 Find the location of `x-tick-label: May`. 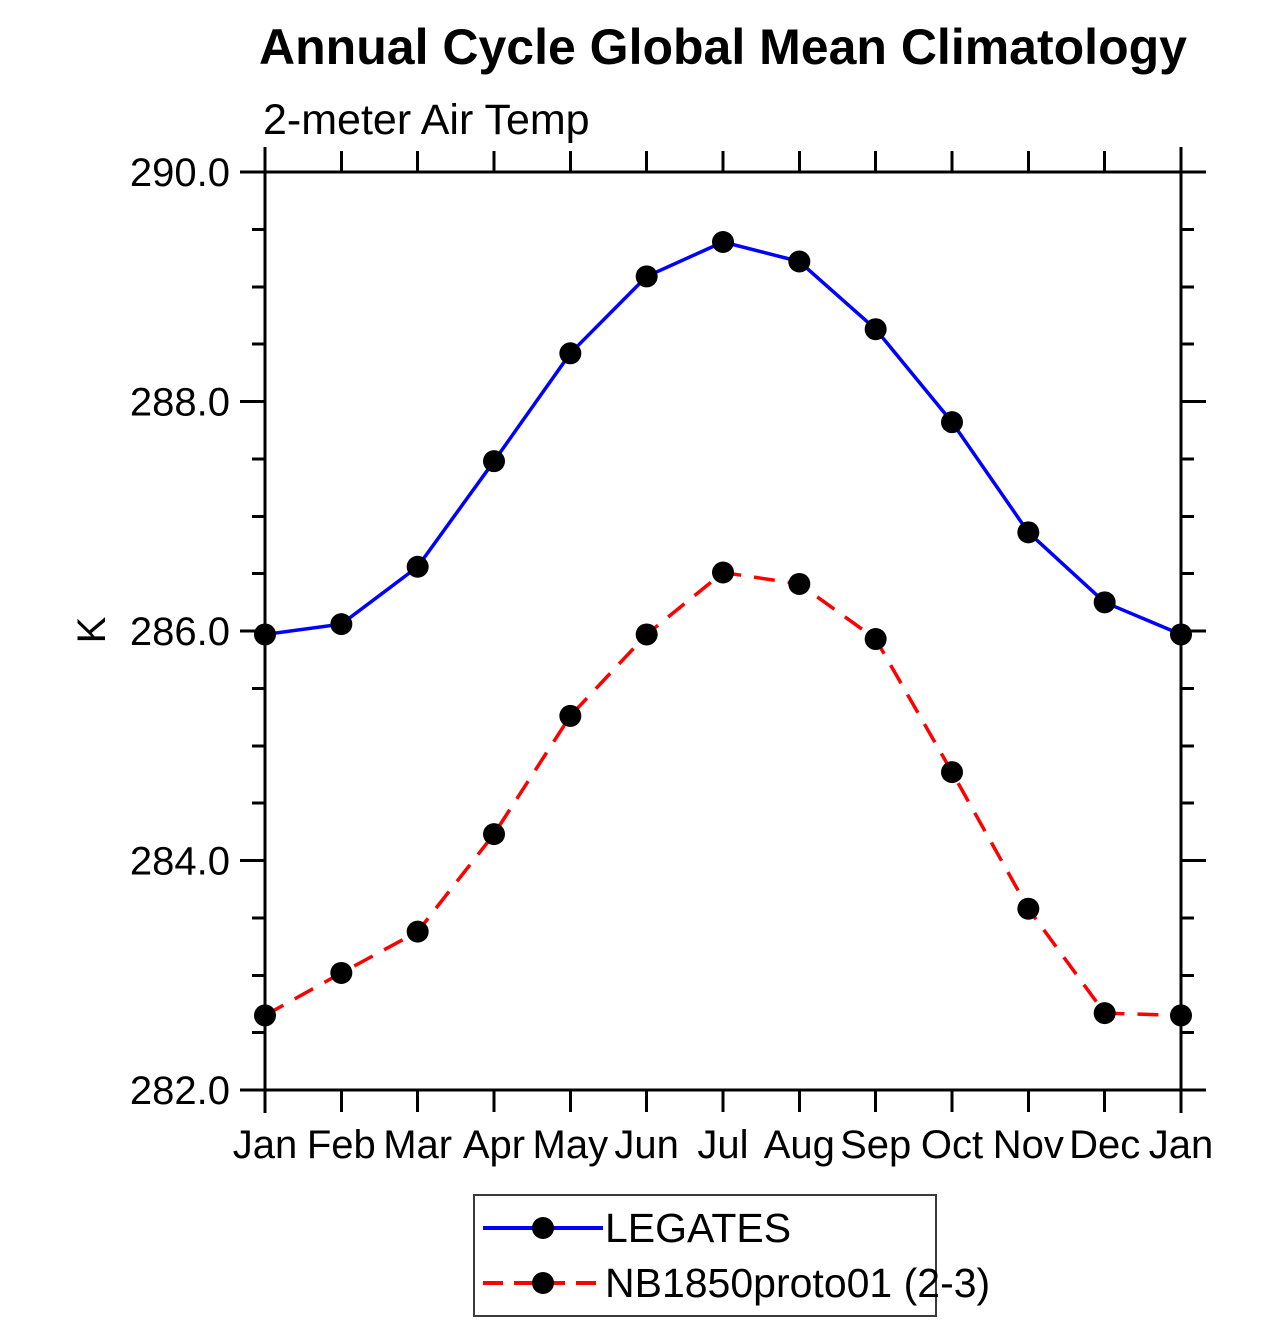

x-tick-label: May is located at coordinates (571, 1145).